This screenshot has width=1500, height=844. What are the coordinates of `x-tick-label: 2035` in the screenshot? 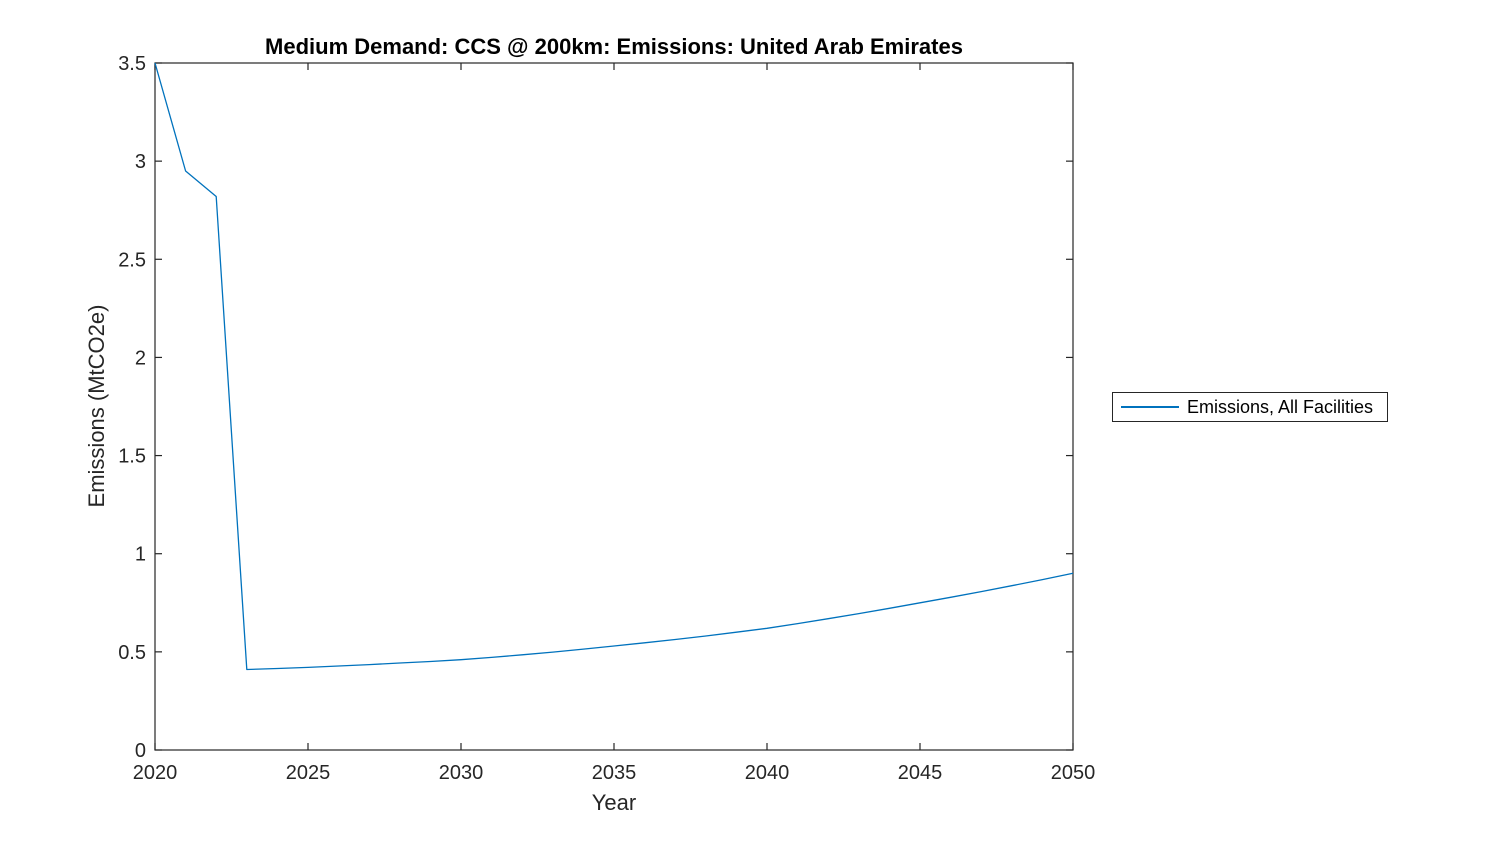 It's located at (614, 773).